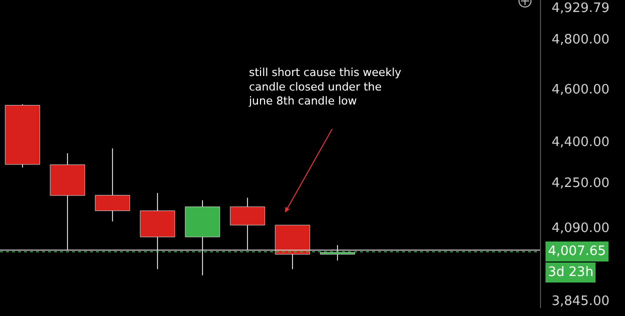  What do you see at coordinates (581, 183) in the screenshot?
I see `y-tick-label: 4,250.00` at bounding box center [581, 183].